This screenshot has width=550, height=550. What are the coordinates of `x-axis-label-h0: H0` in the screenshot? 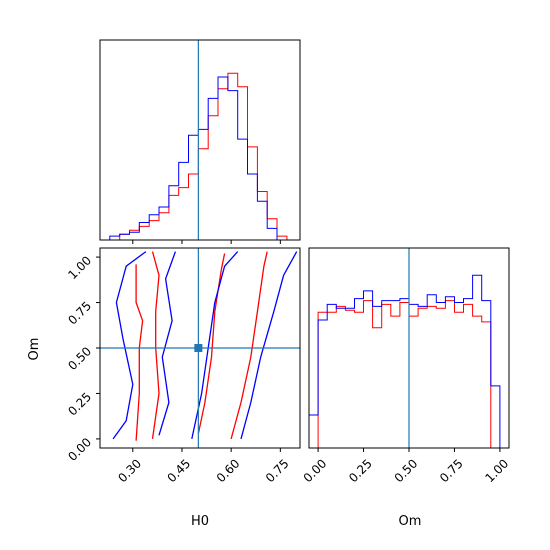 It's located at (200, 521).